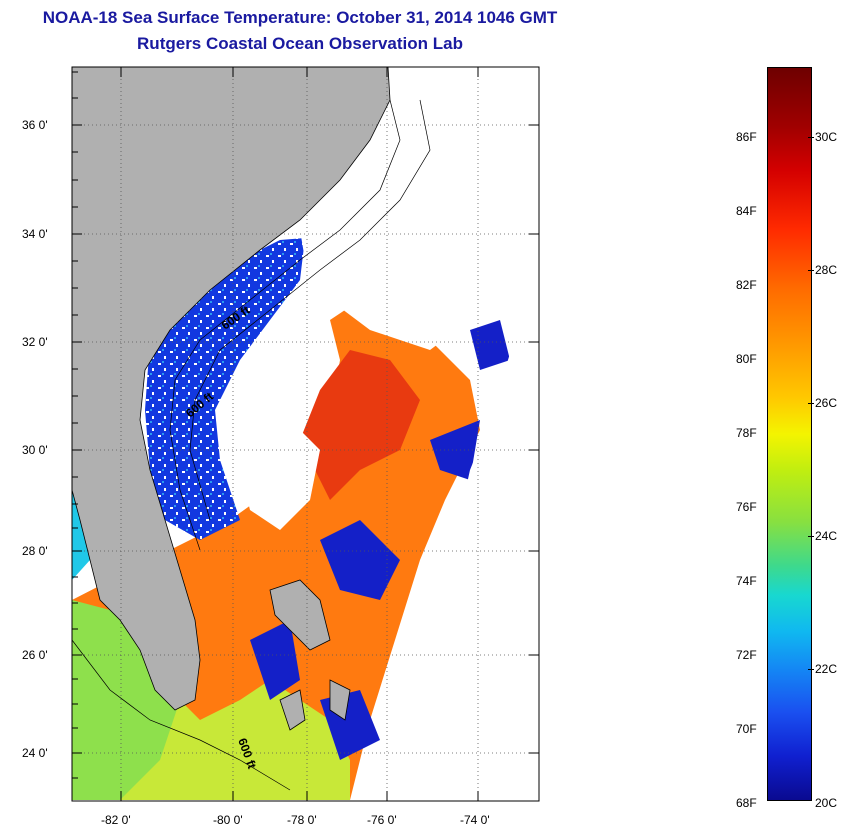  Describe the element at coordinates (811, 403) in the screenshot. I see `colorbar-tick-26c` at that location.